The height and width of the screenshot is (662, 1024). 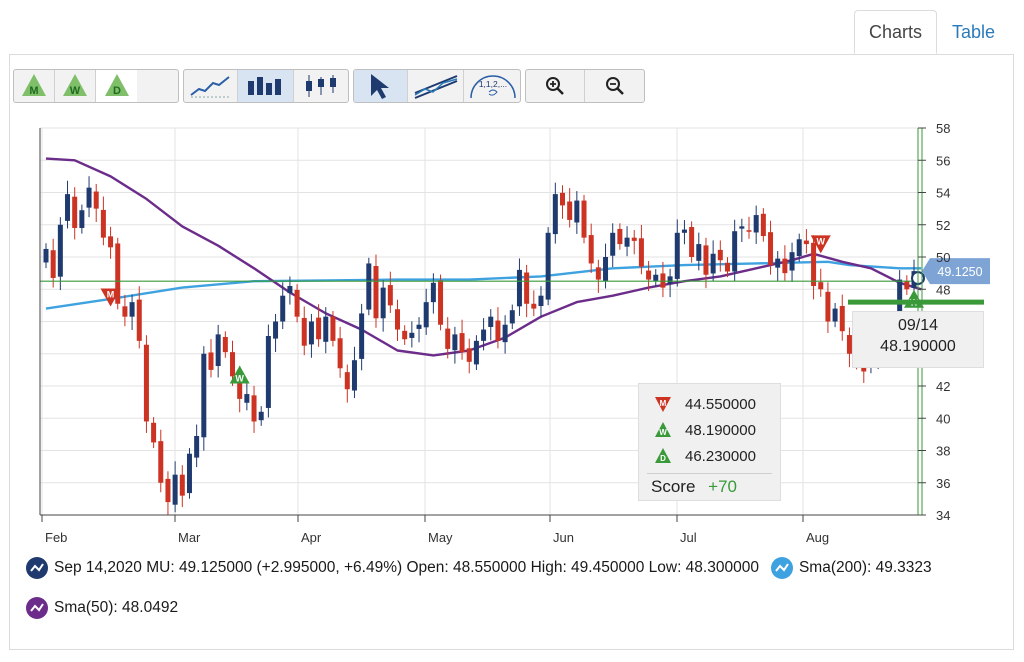 I want to click on trendline-button, so click(x=436, y=86).